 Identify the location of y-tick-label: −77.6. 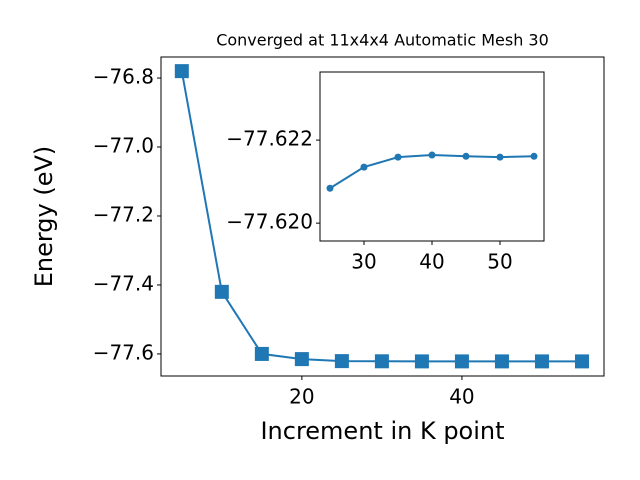
(123, 352).